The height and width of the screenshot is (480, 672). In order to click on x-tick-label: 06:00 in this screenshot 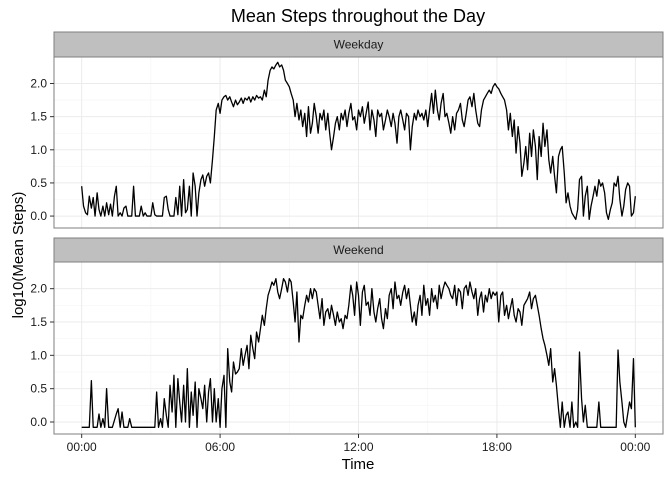, I will do `click(220, 447)`.